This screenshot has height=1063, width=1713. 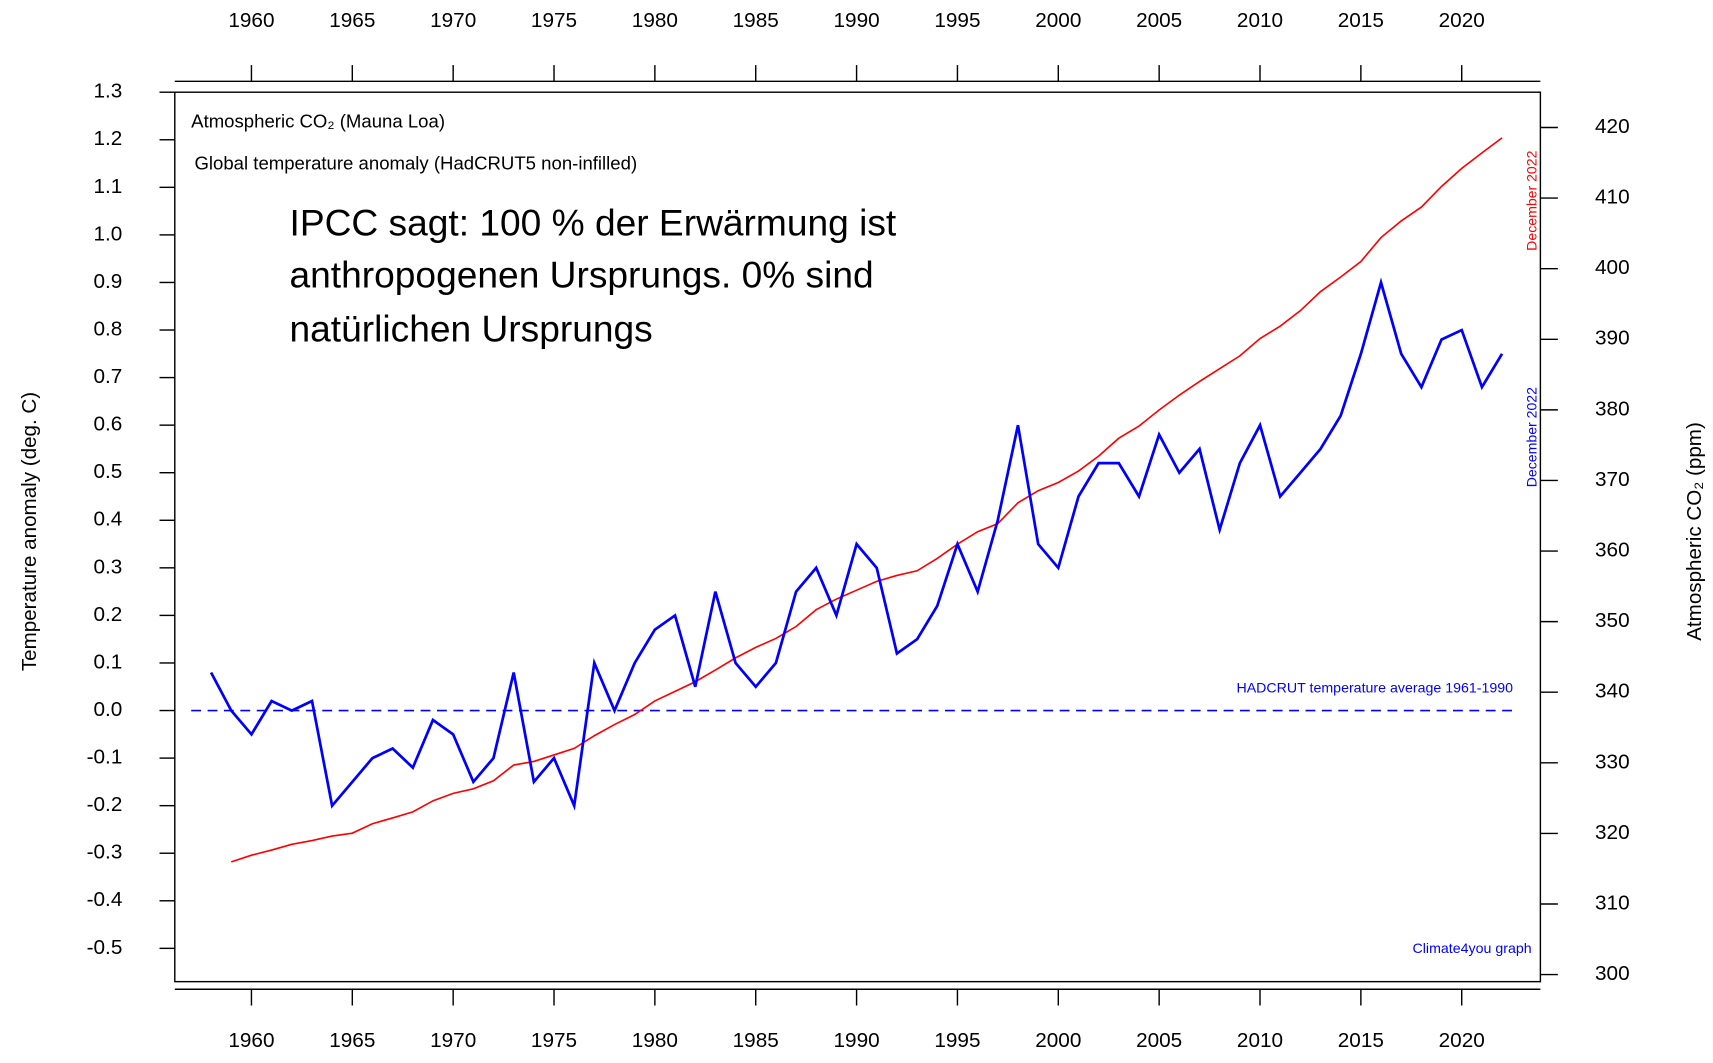 I want to click on legend-entry: Atmospheric CO₂ (Mauna Loa), so click(x=318, y=121).